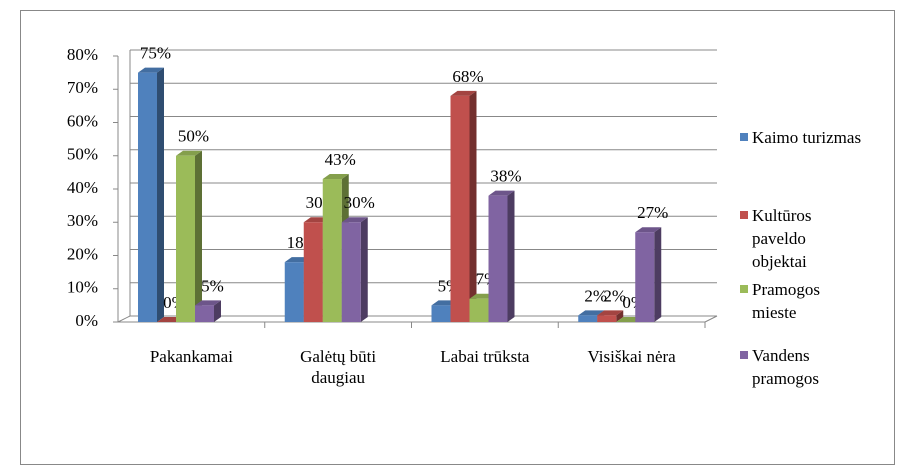 The width and height of the screenshot is (899, 472). Describe the element at coordinates (82, 87) in the screenshot. I see `y-tick-label: 70%` at that location.